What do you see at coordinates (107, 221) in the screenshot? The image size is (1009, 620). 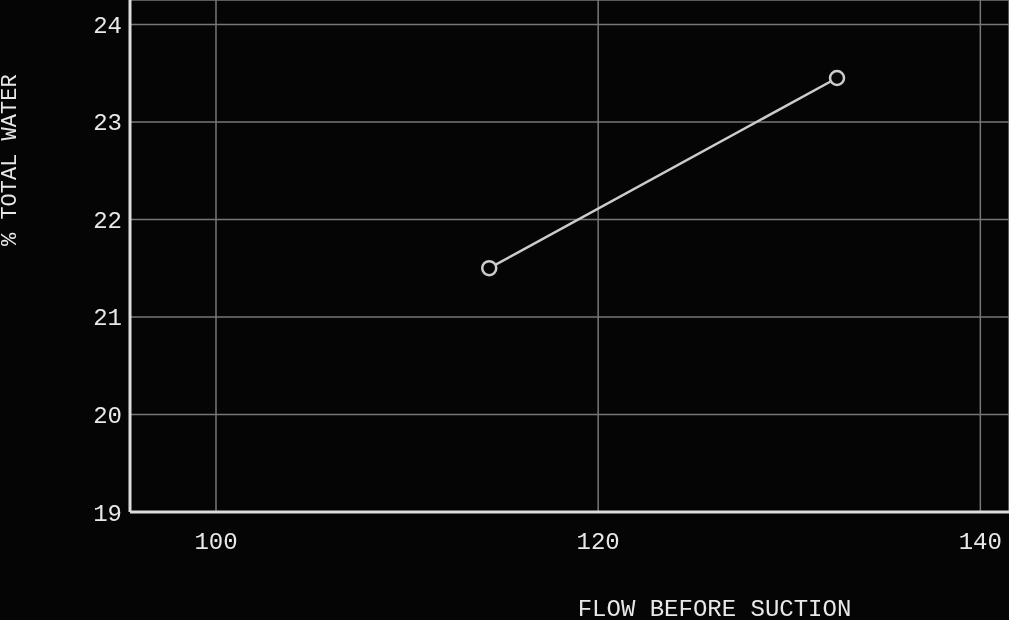 I see `y-tick-label: 22` at bounding box center [107, 221].